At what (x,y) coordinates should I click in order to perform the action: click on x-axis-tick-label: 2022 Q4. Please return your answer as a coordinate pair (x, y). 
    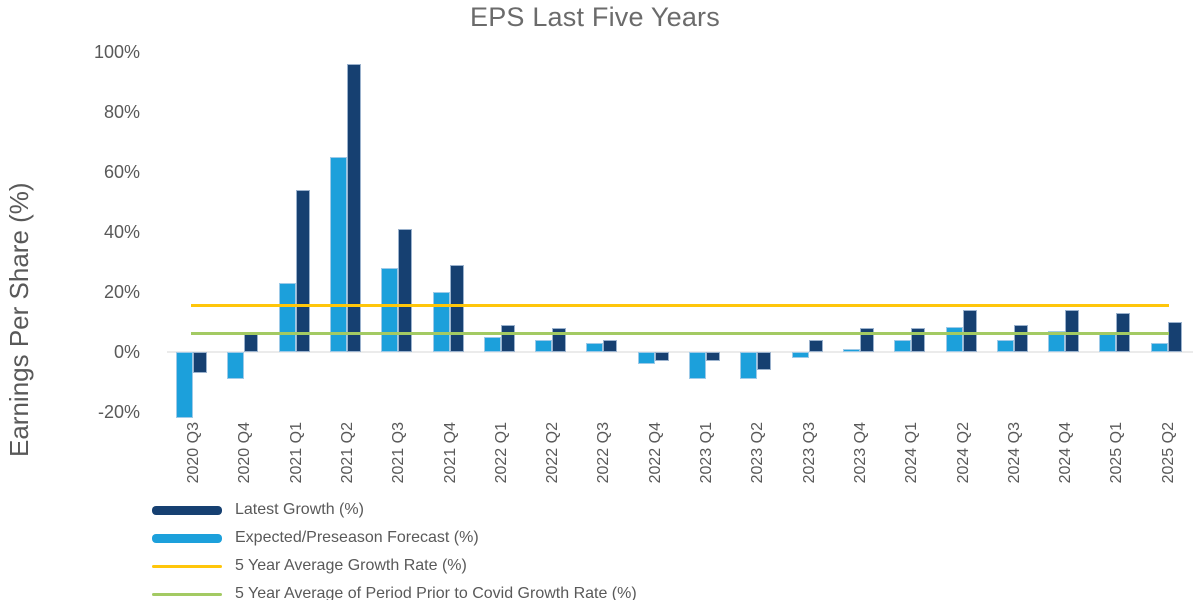
    Looking at the image, I should click on (655, 453).